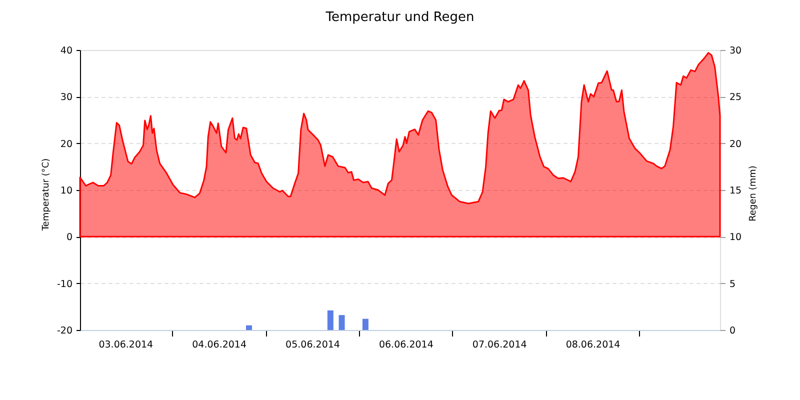 The height and width of the screenshot is (400, 800). I want to click on chart-title: Temperatur und Regen, so click(399, 17).